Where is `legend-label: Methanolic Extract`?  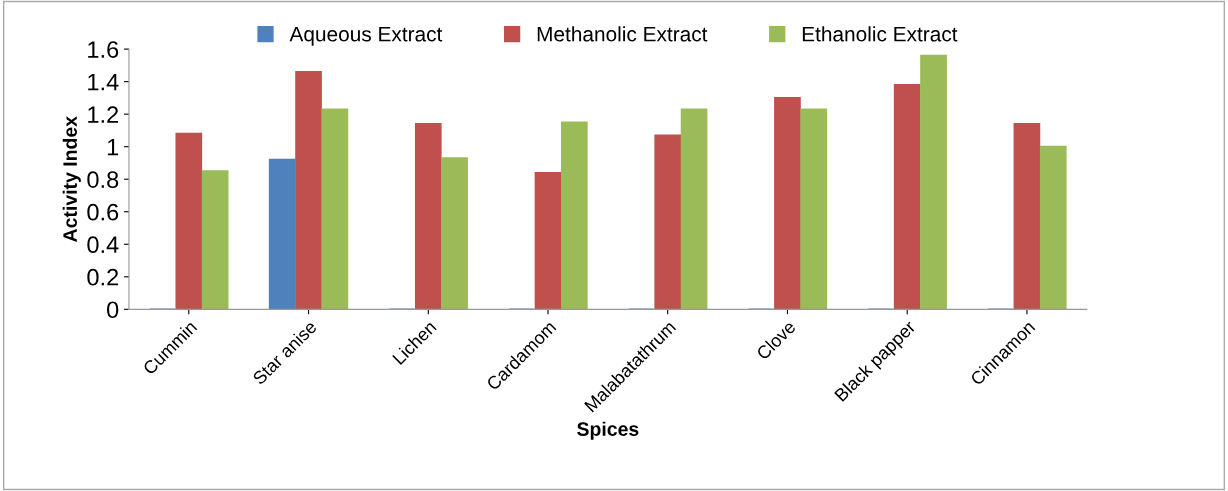 legend-label: Methanolic Extract is located at coordinates (622, 34).